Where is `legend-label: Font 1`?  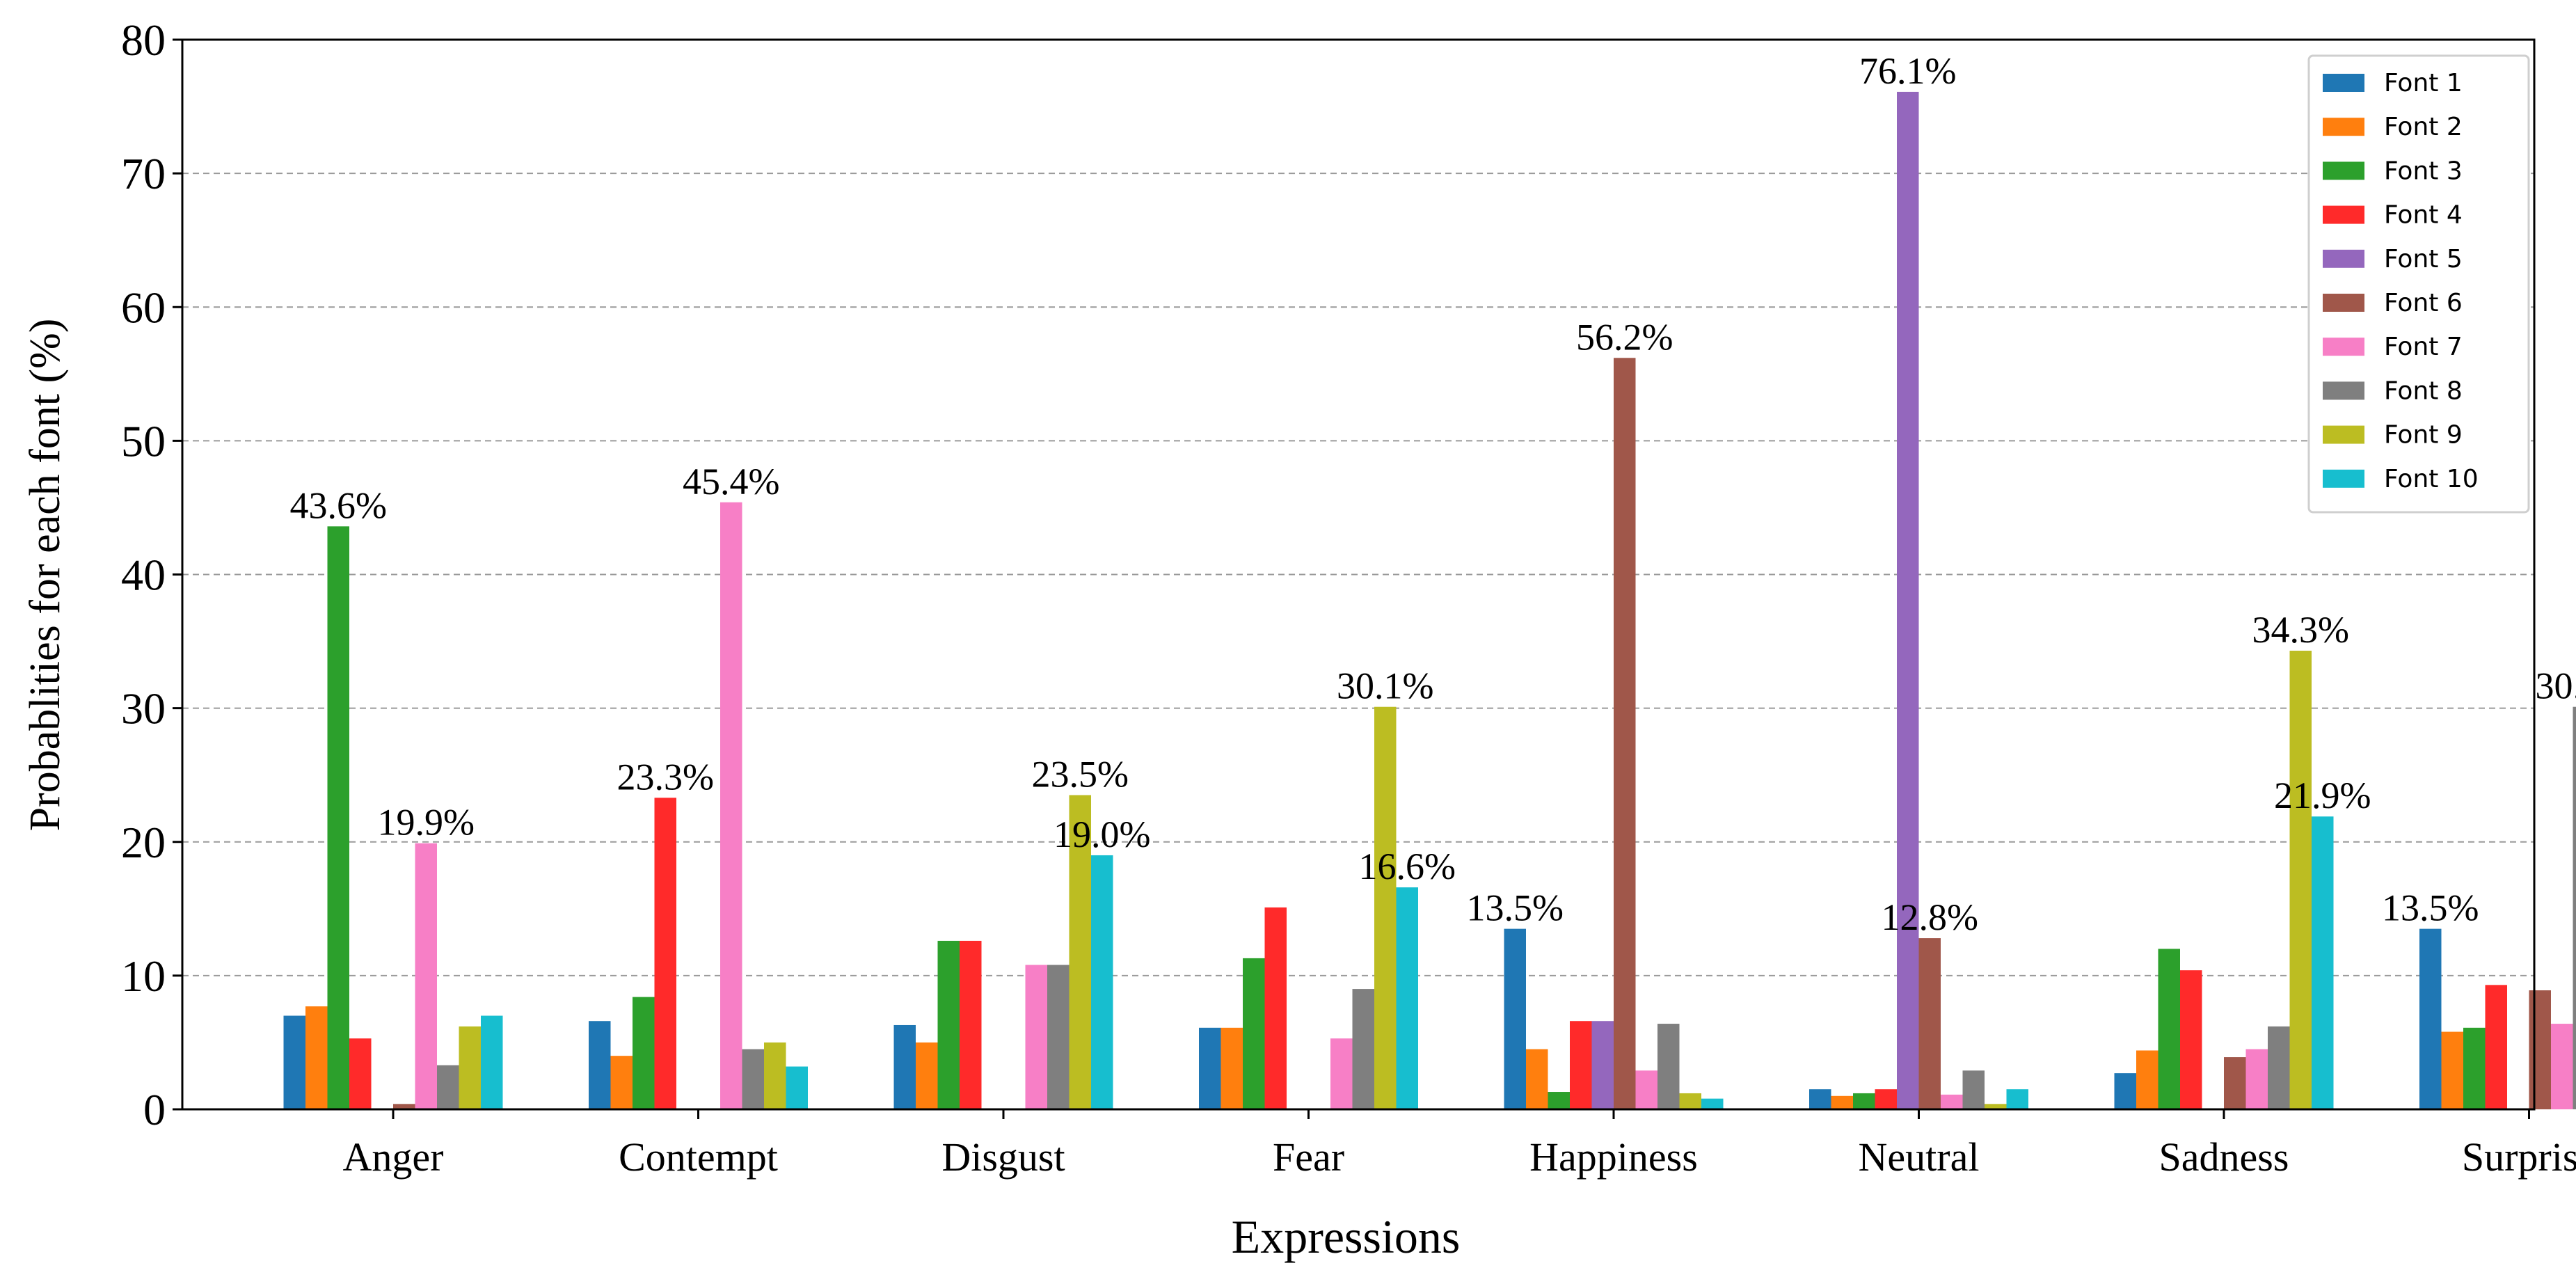 legend-label: Font 1 is located at coordinates (2423, 83).